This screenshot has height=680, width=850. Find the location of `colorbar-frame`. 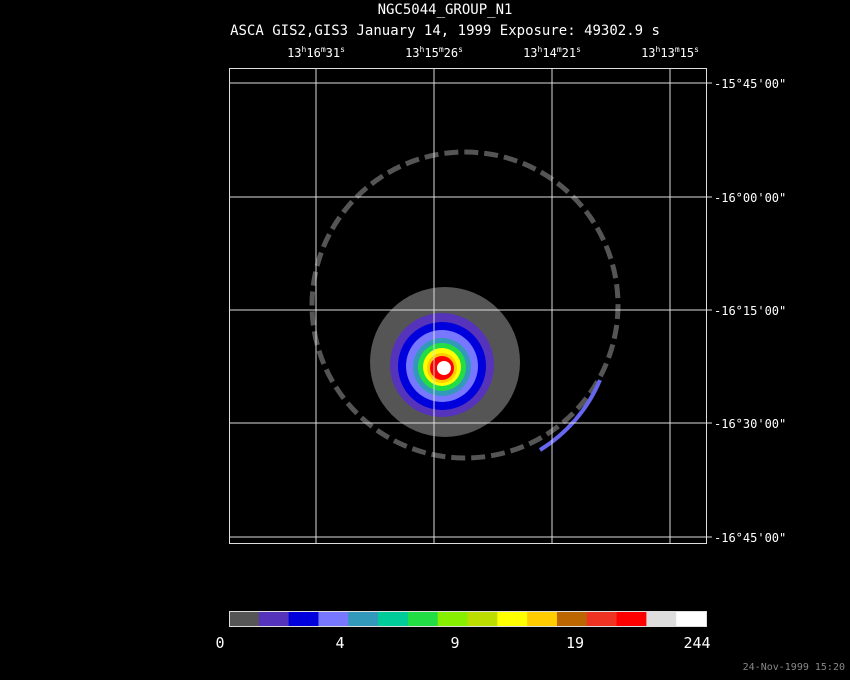

colorbar-frame is located at coordinates (468, 619).